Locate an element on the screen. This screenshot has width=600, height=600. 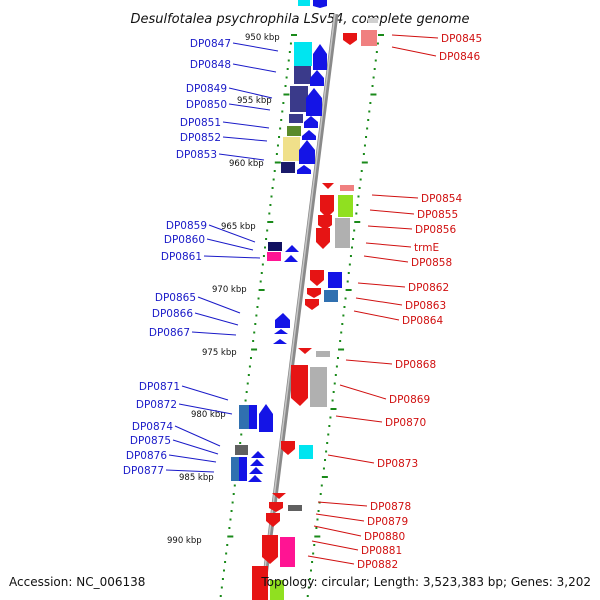
gene-label: DP0872 is located at coordinates (156, 405).